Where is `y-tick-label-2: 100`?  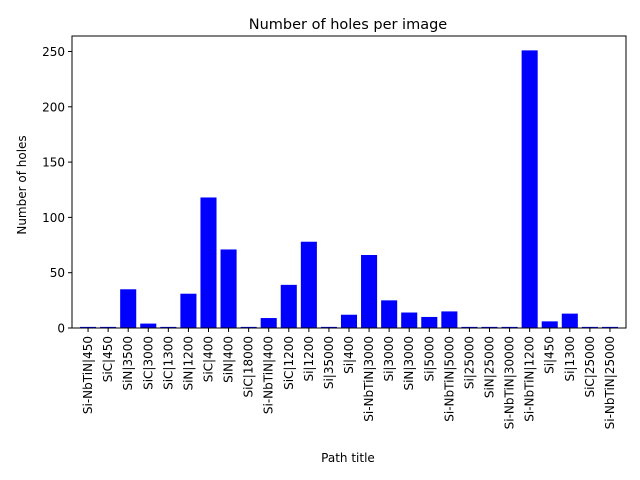
y-tick-label-2: 100 is located at coordinates (53, 218).